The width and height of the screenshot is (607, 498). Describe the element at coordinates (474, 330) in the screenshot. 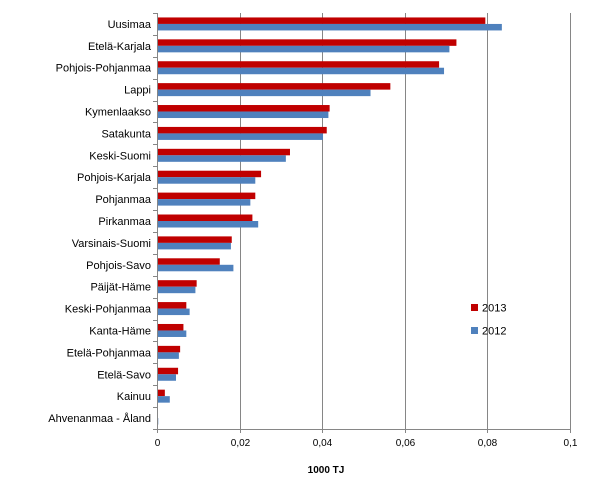

I see `legend-swatch-2012` at that location.